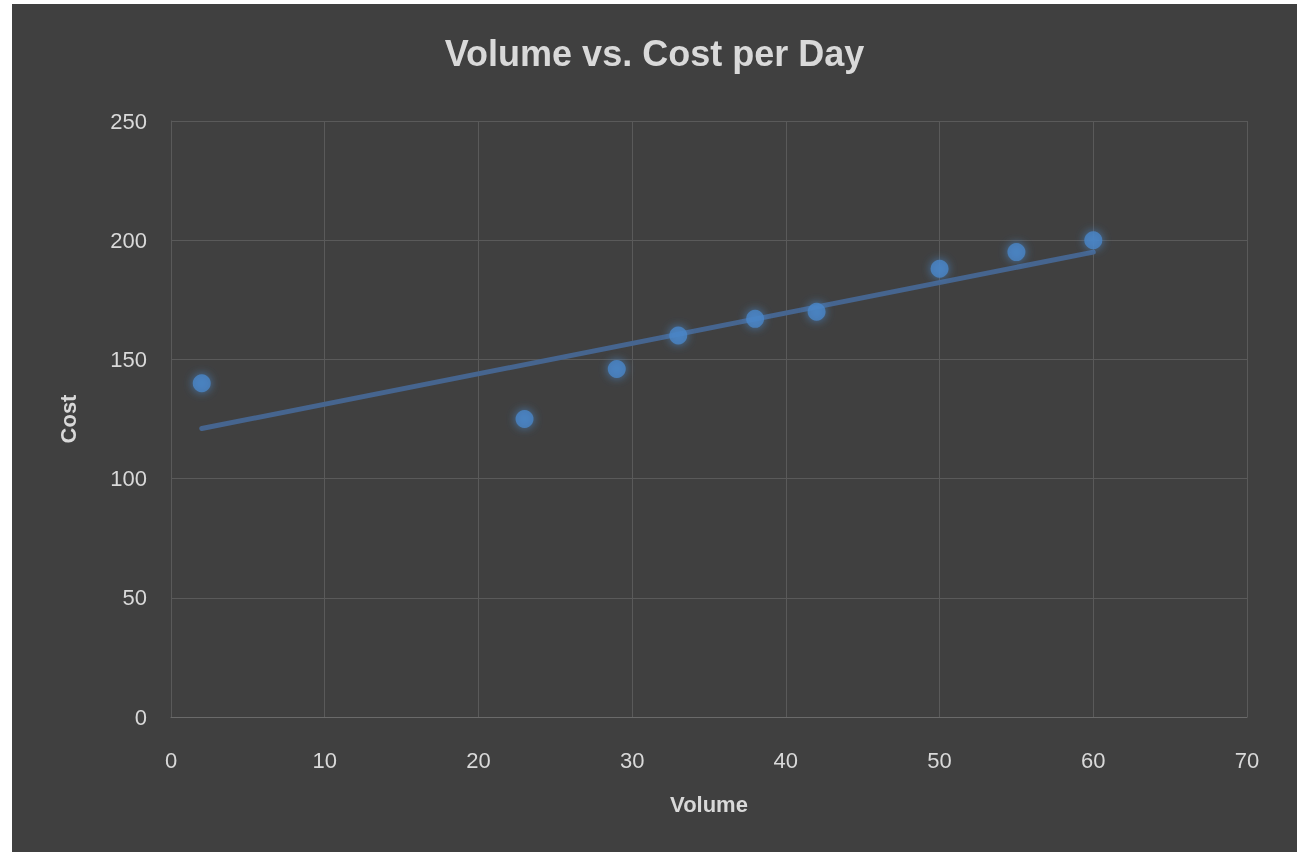  What do you see at coordinates (140, 717) in the screenshot?
I see `y-tick-label: 0` at bounding box center [140, 717].